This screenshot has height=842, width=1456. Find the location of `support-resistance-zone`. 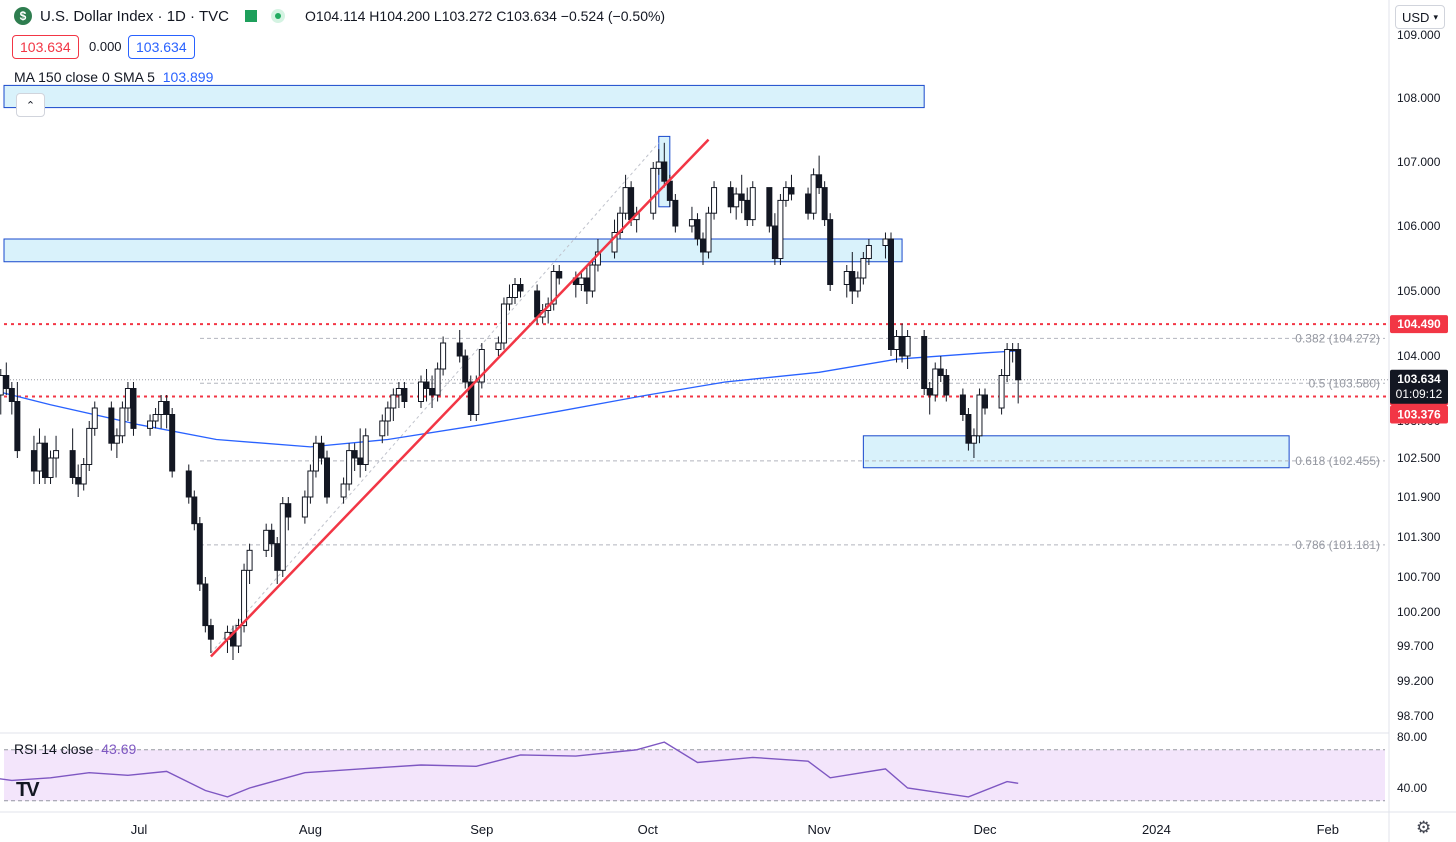

support-resistance-zone is located at coordinates (453, 250).